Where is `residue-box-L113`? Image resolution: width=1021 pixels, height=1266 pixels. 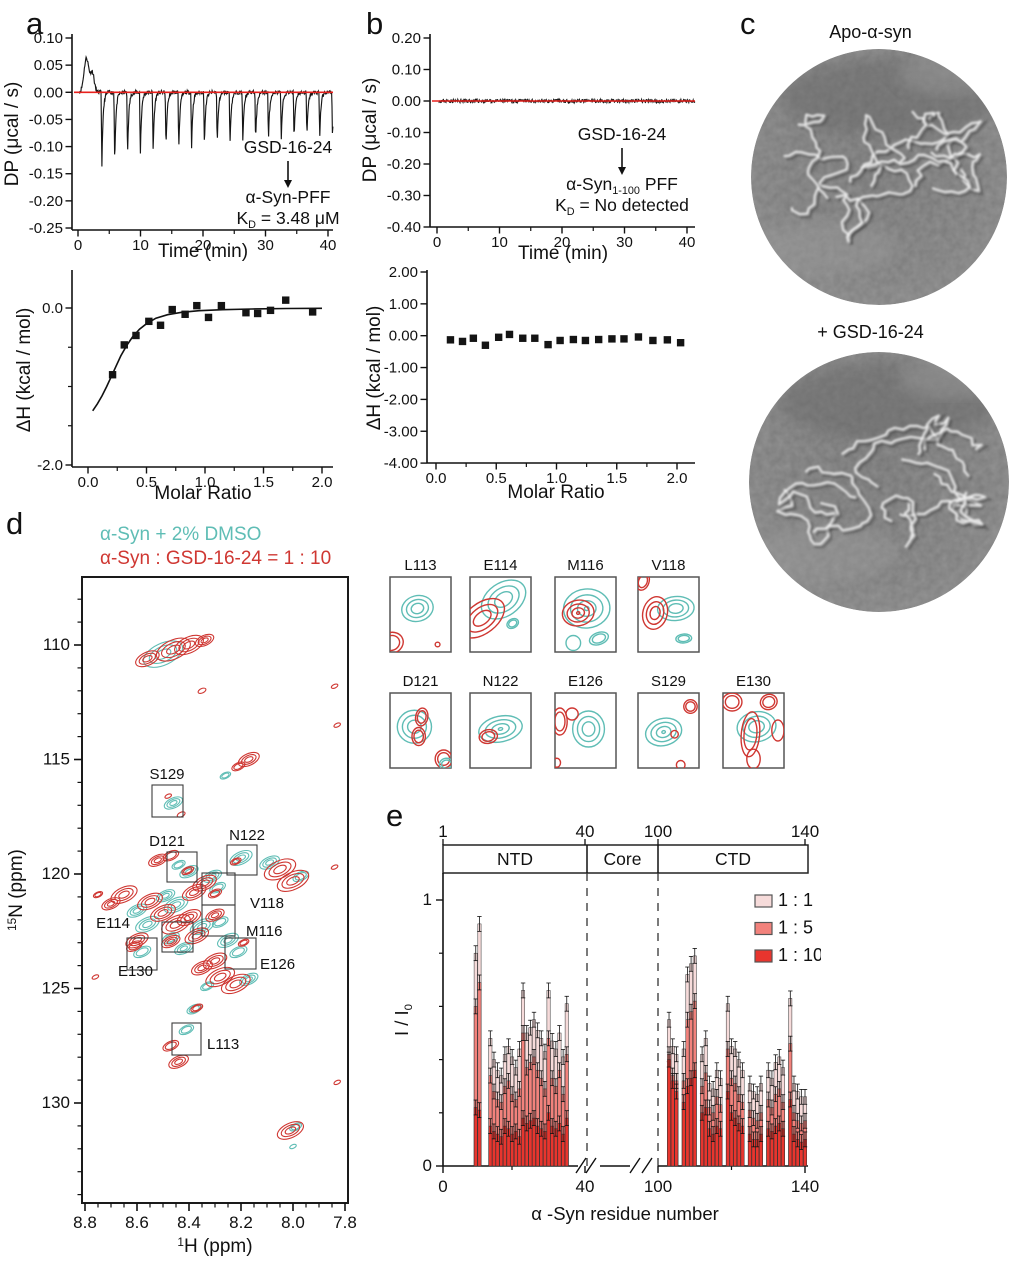 residue-box-L113 is located at coordinates (186, 1039).